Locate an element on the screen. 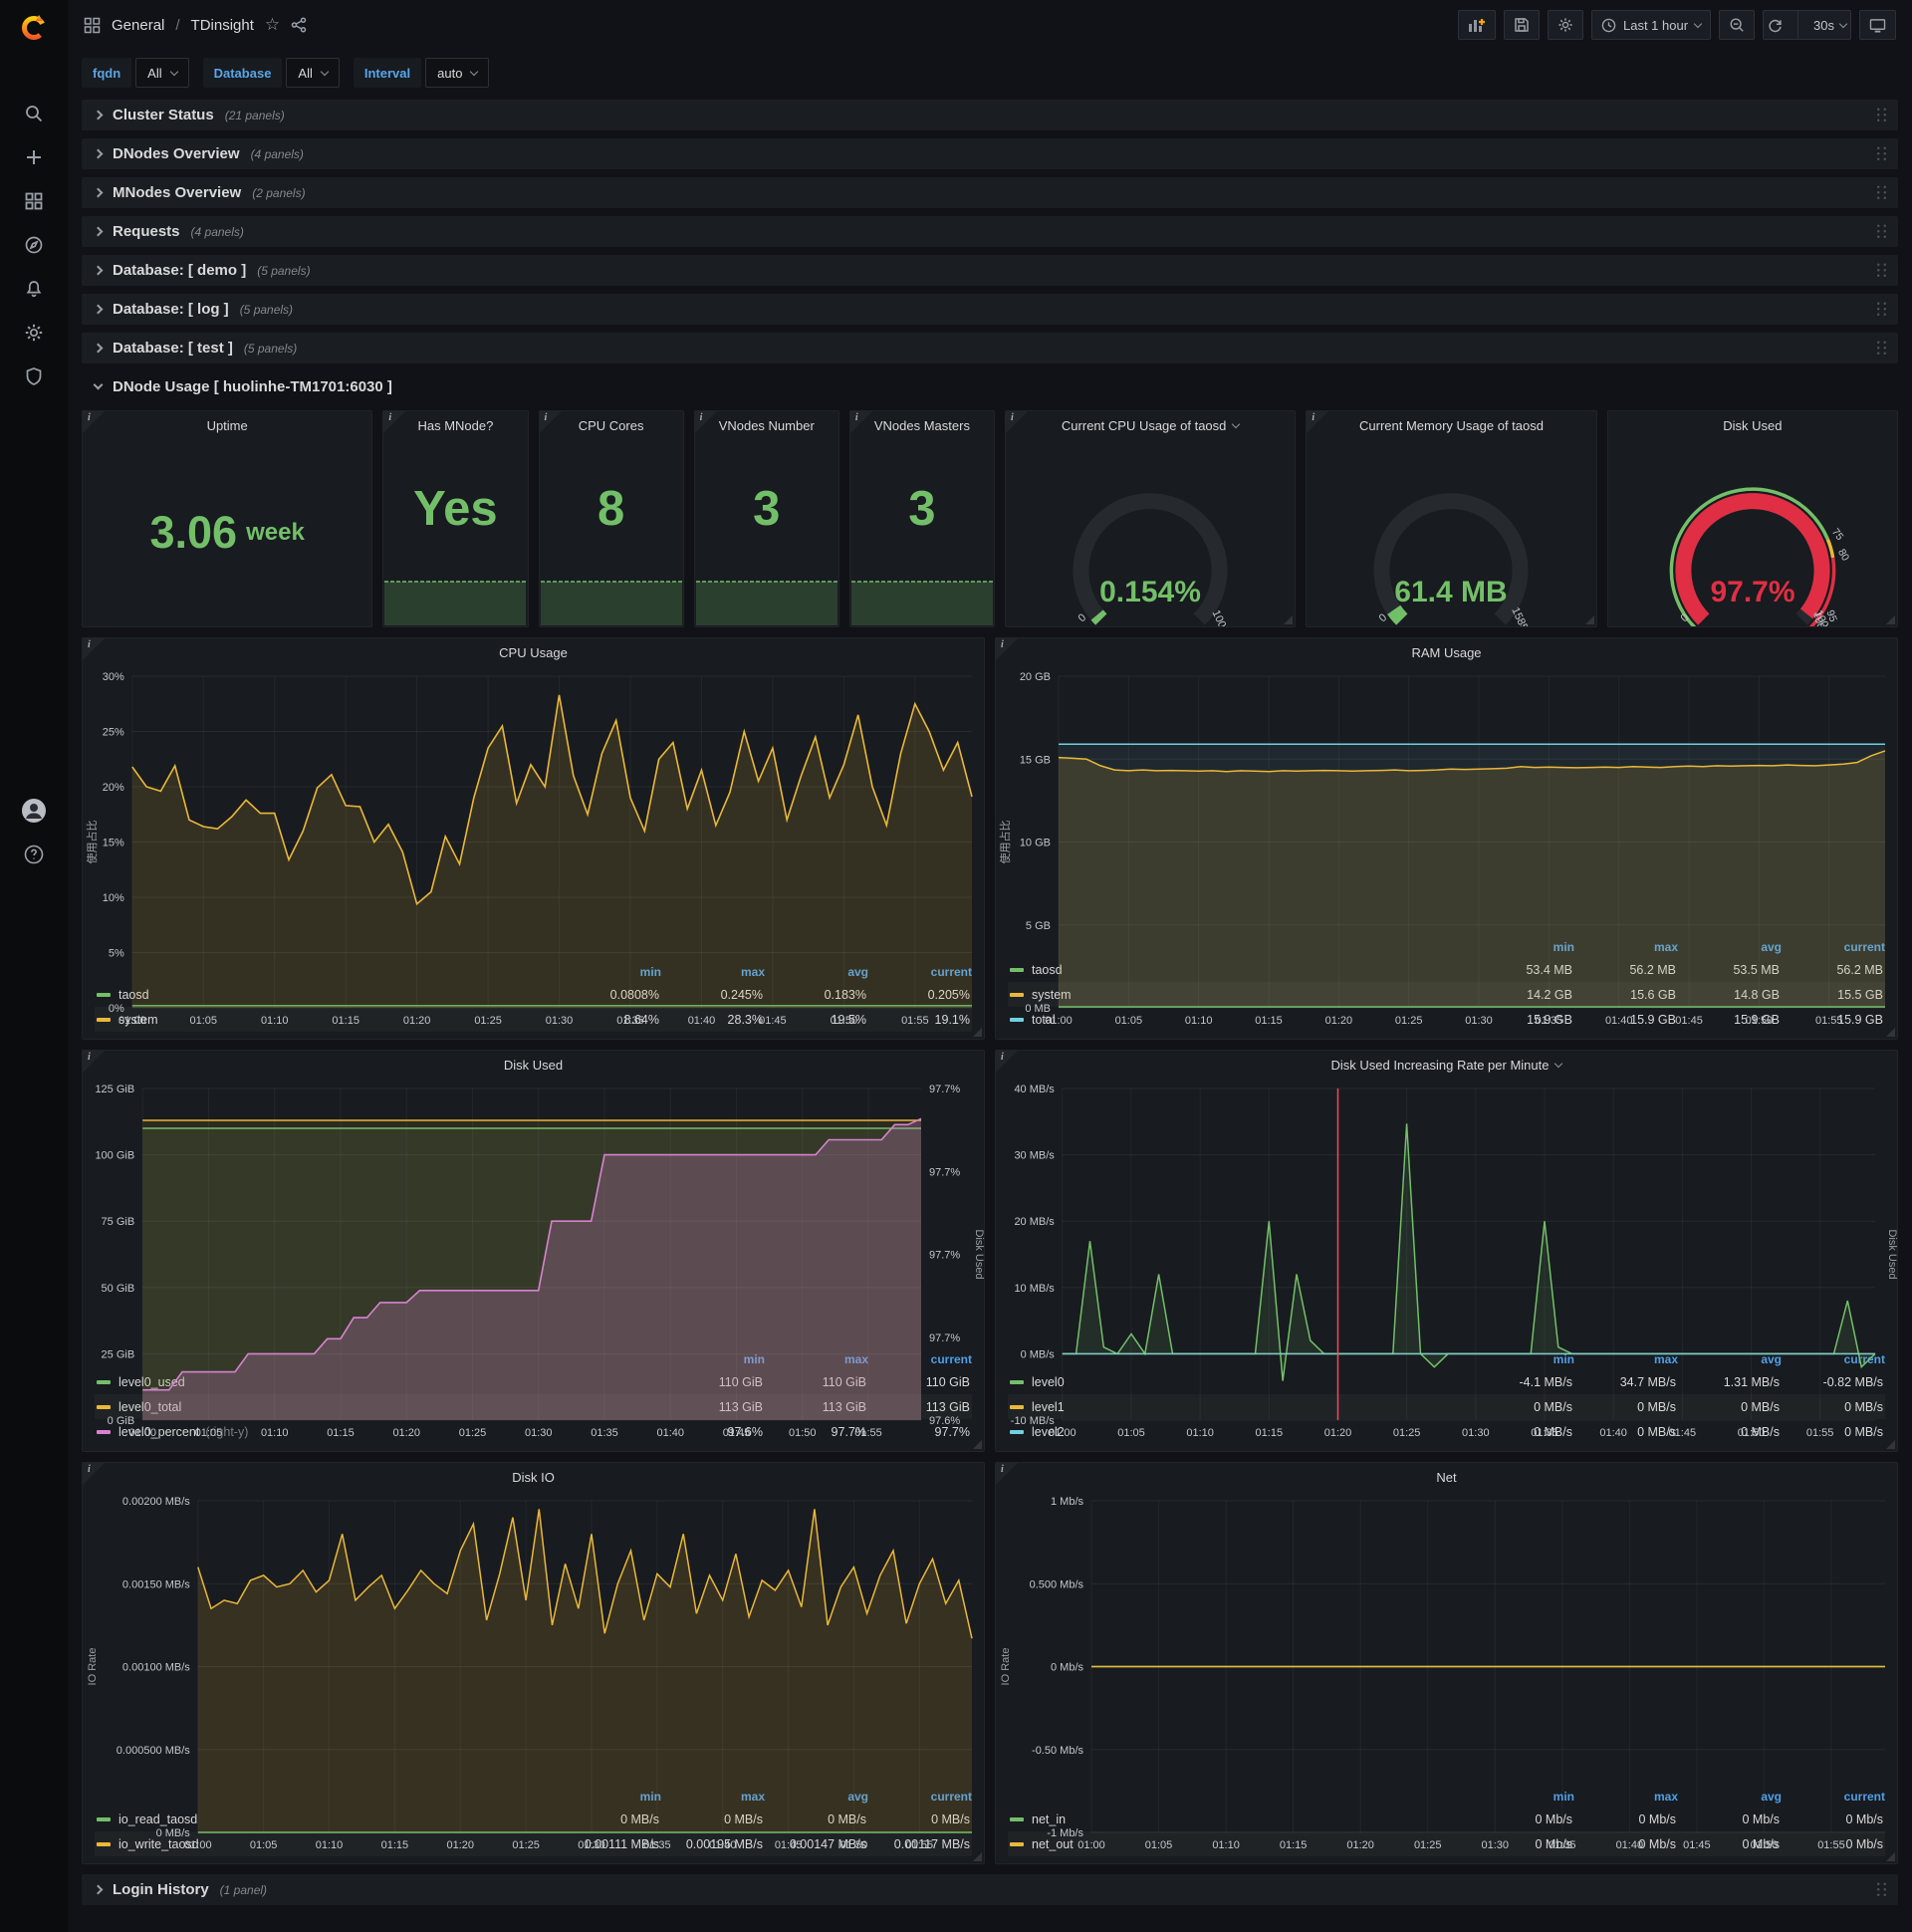  zoom-out-time-button is located at coordinates (1737, 25).